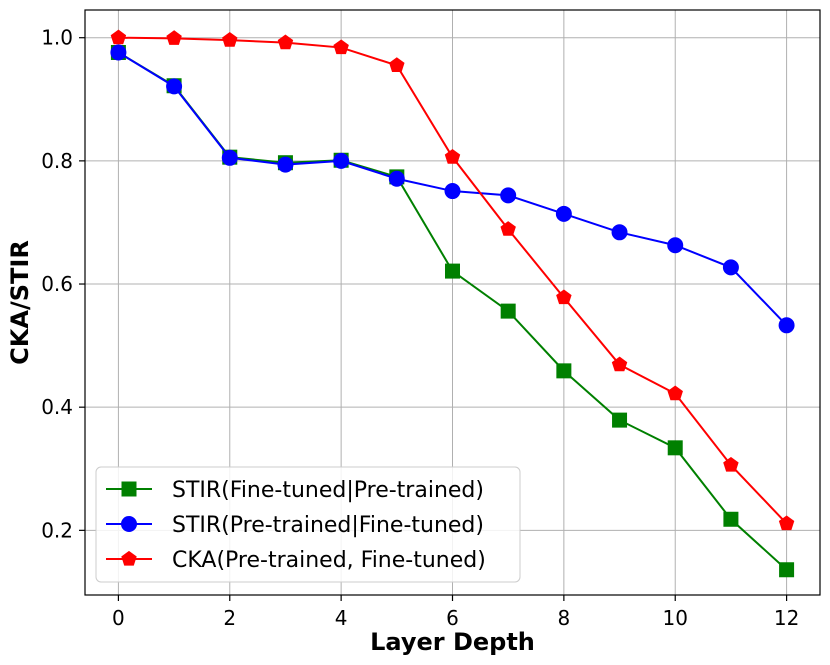 The height and width of the screenshot is (665, 830). I want to click on legend-label: STIR(Pre-trained|Fine-tuned), so click(328, 525).